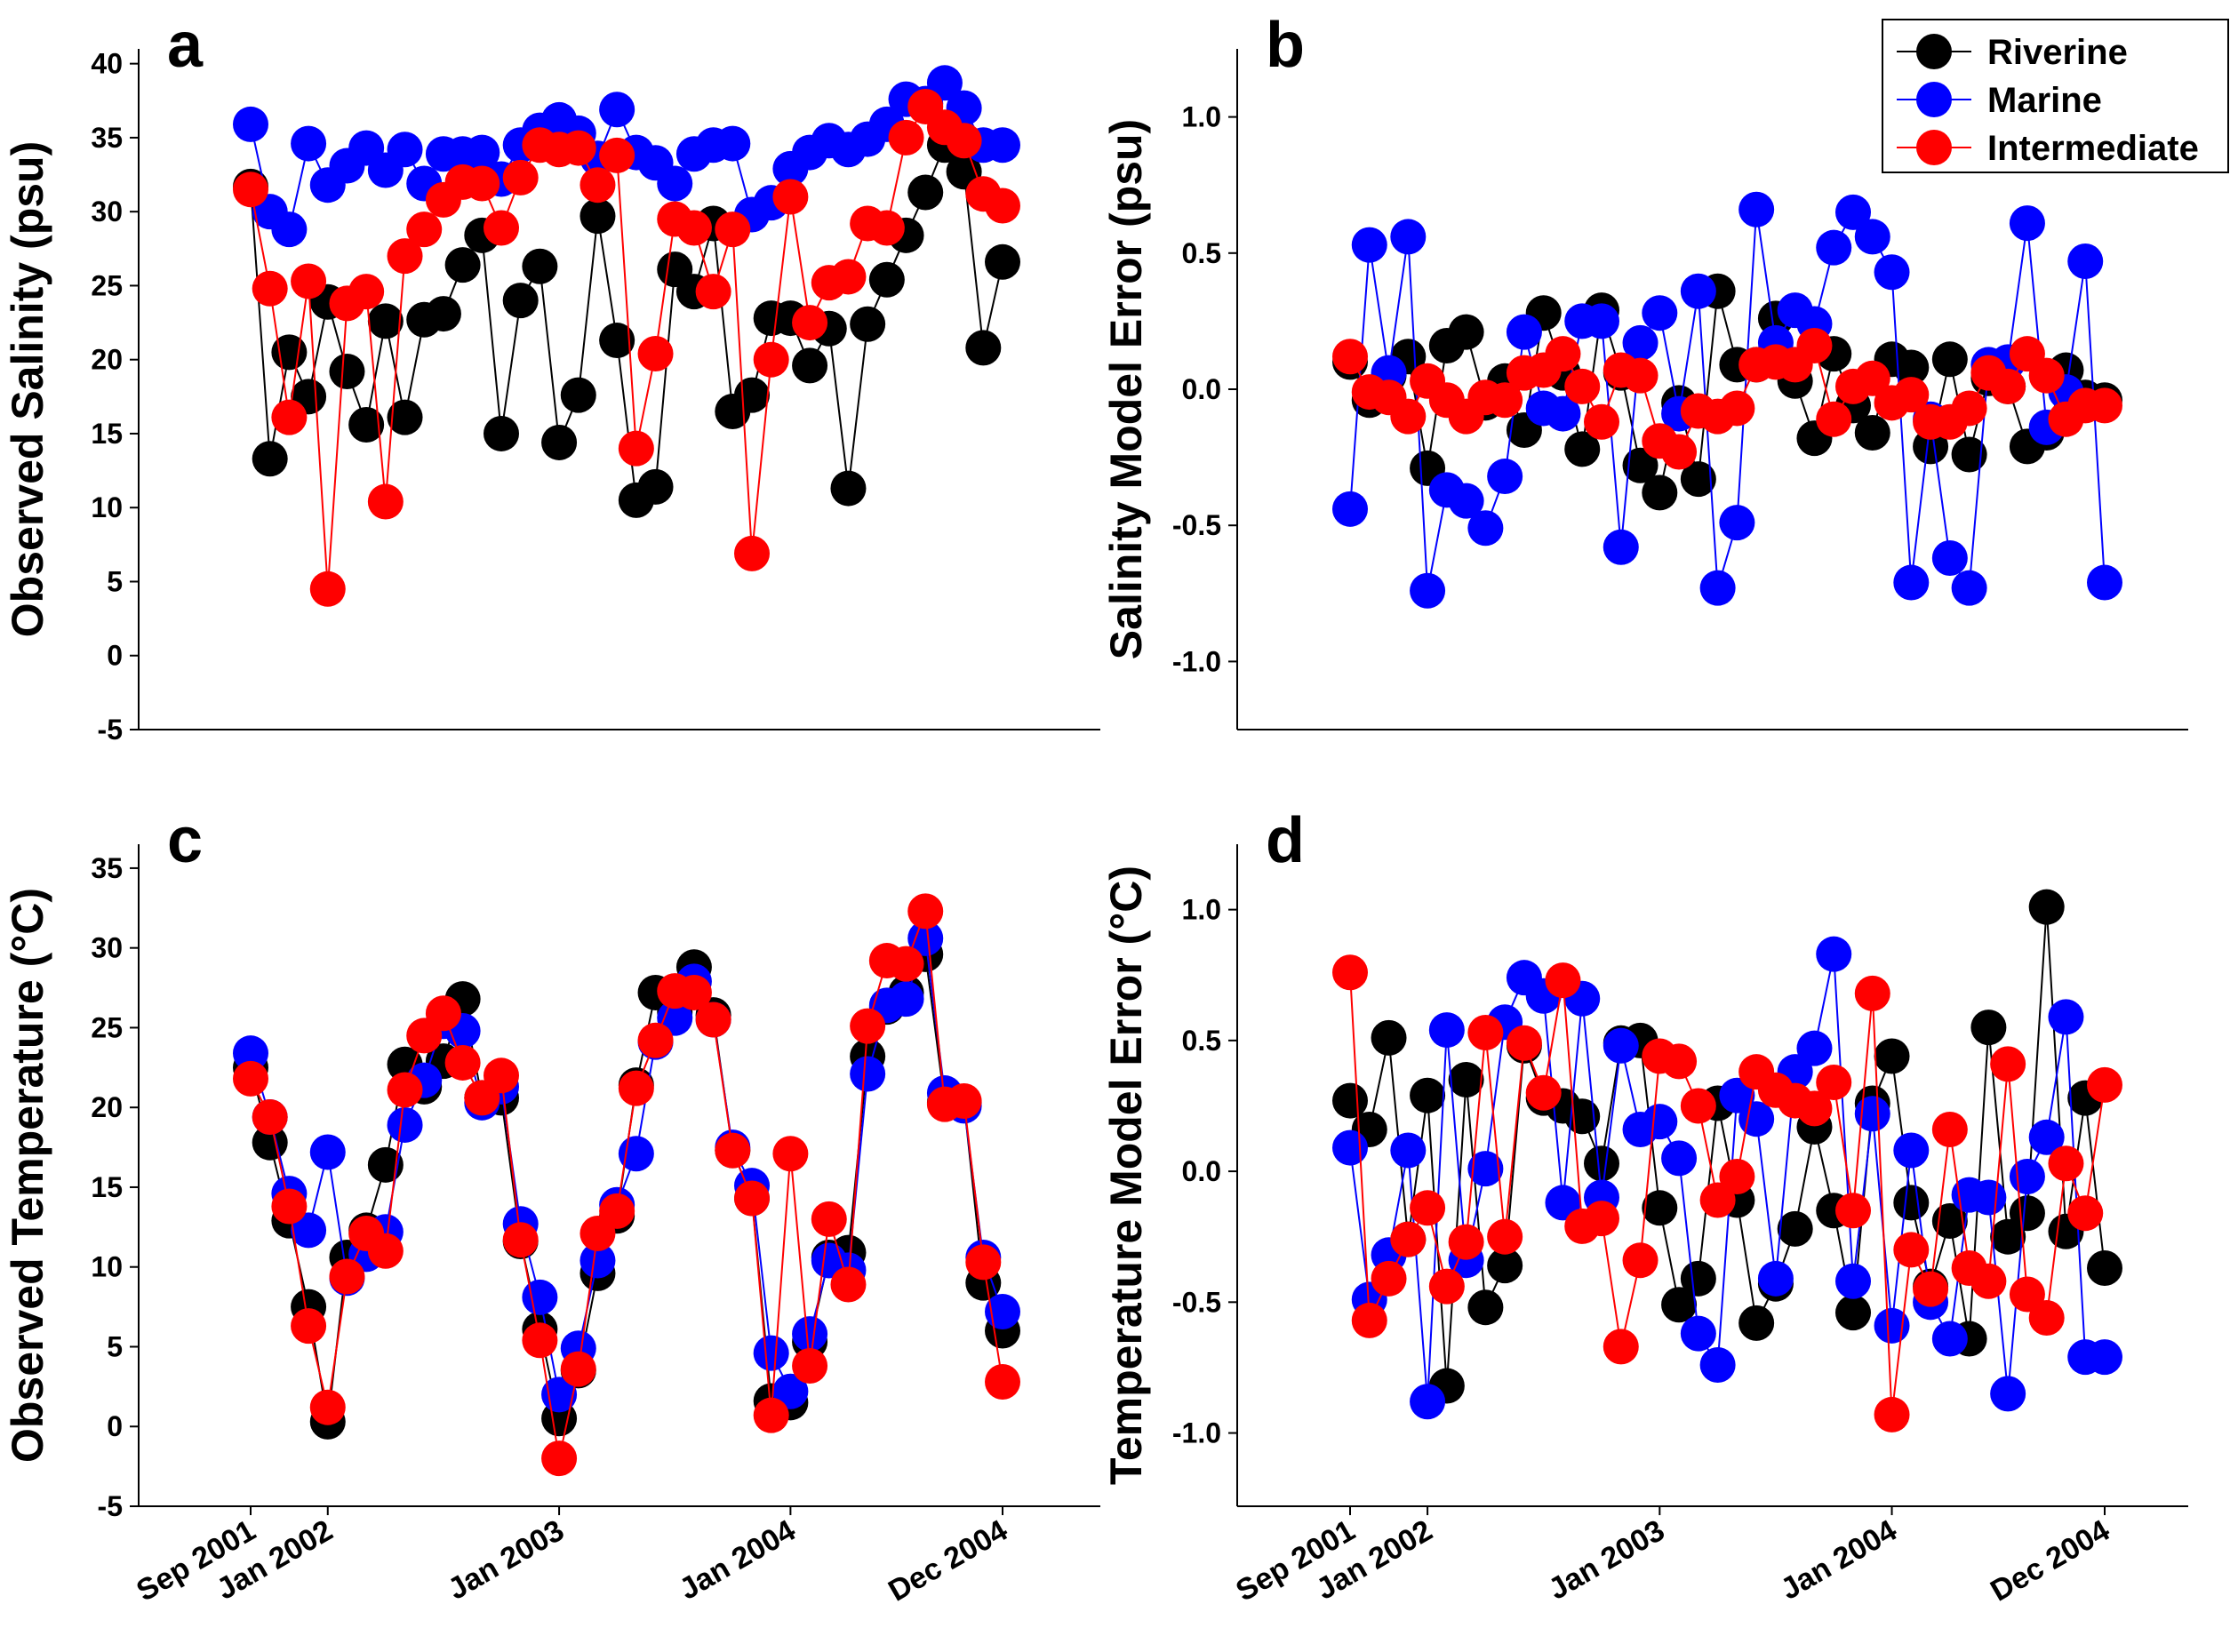 The image size is (2238, 1652). What do you see at coordinates (2057, 52) in the screenshot?
I see `legend-label: Riverine` at bounding box center [2057, 52].